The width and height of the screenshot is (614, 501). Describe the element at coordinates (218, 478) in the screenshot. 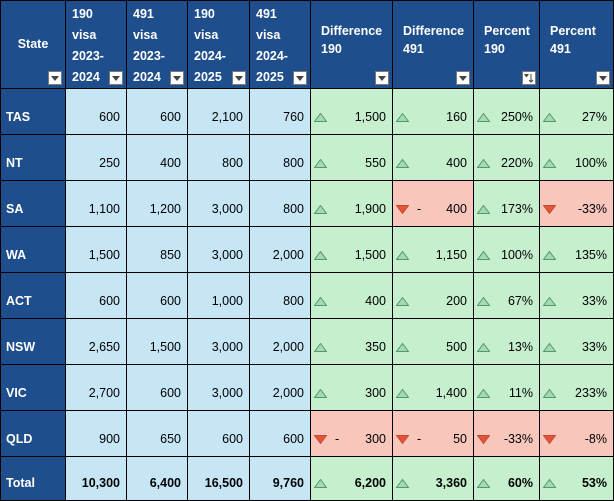

I see `value-cell-v190_2425: 16,500` at that location.